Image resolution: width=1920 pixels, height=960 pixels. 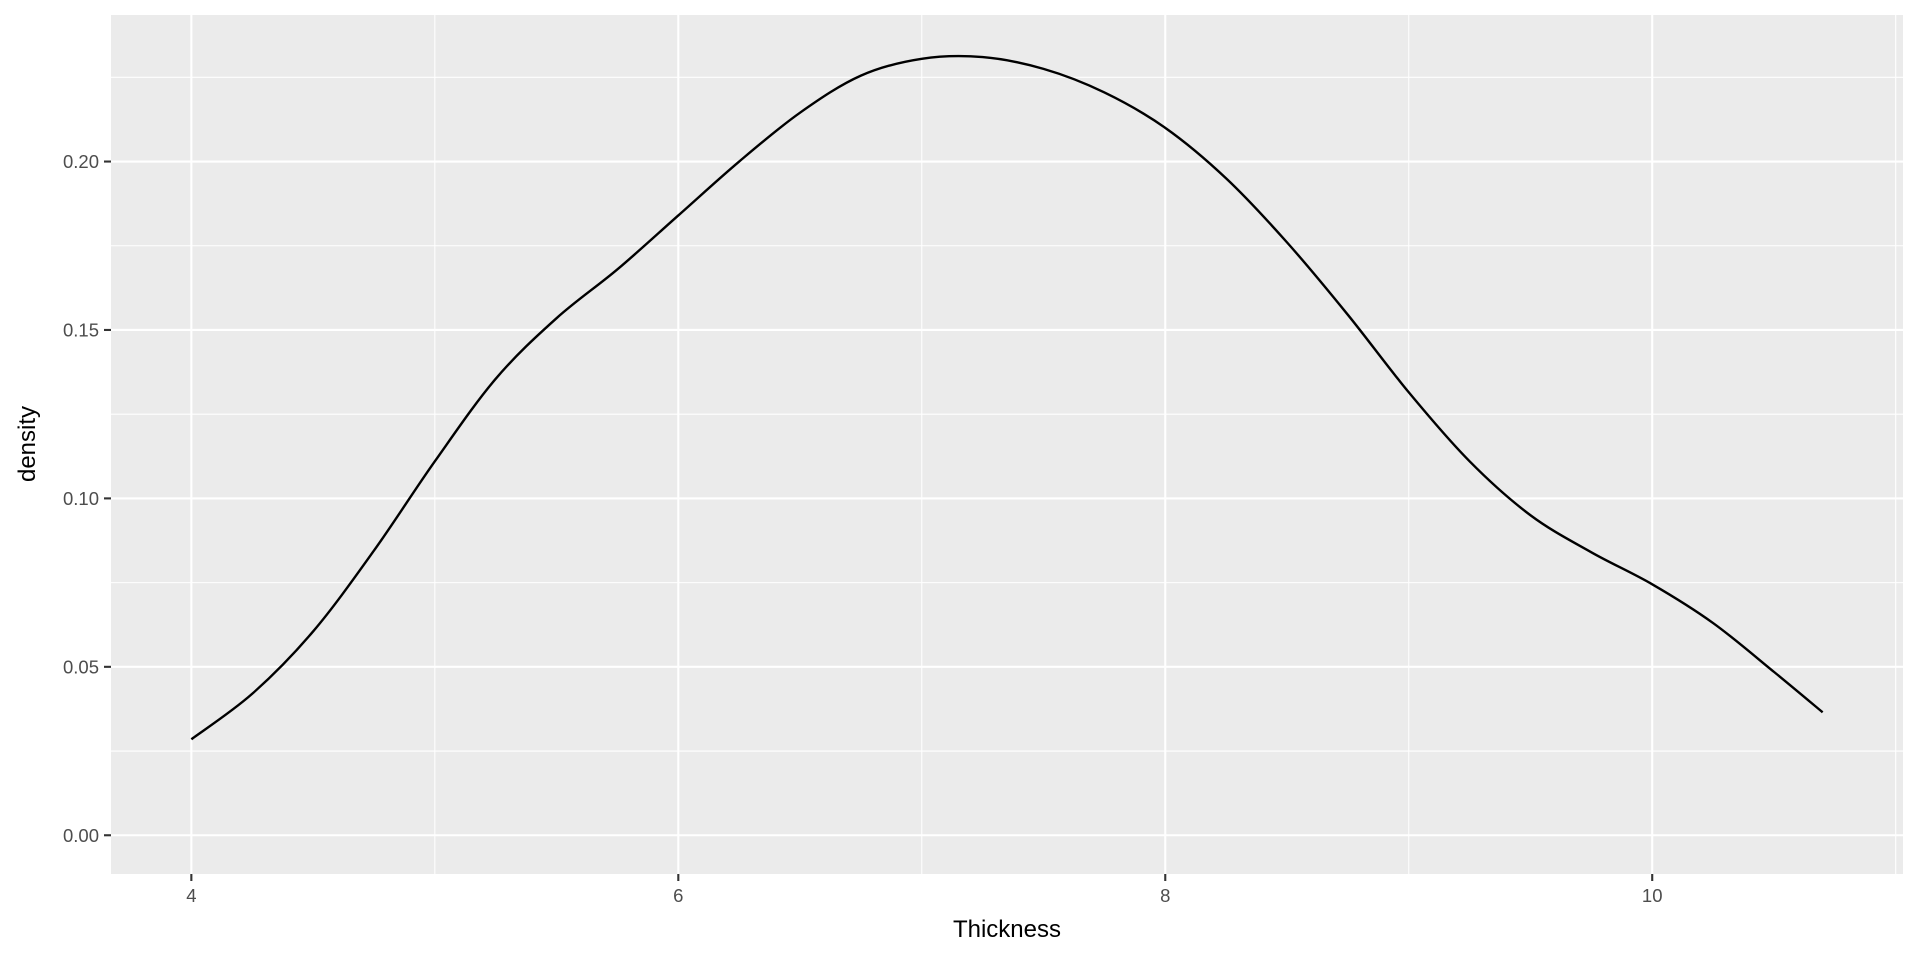 I want to click on y-tick-label: 0.00, so click(x=81, y=835).